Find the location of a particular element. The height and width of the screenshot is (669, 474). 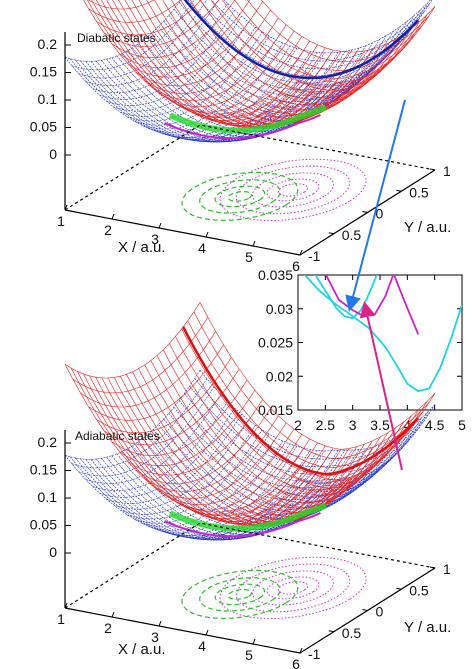

x-tick-label: 4 is located at coordinates (202, 646).